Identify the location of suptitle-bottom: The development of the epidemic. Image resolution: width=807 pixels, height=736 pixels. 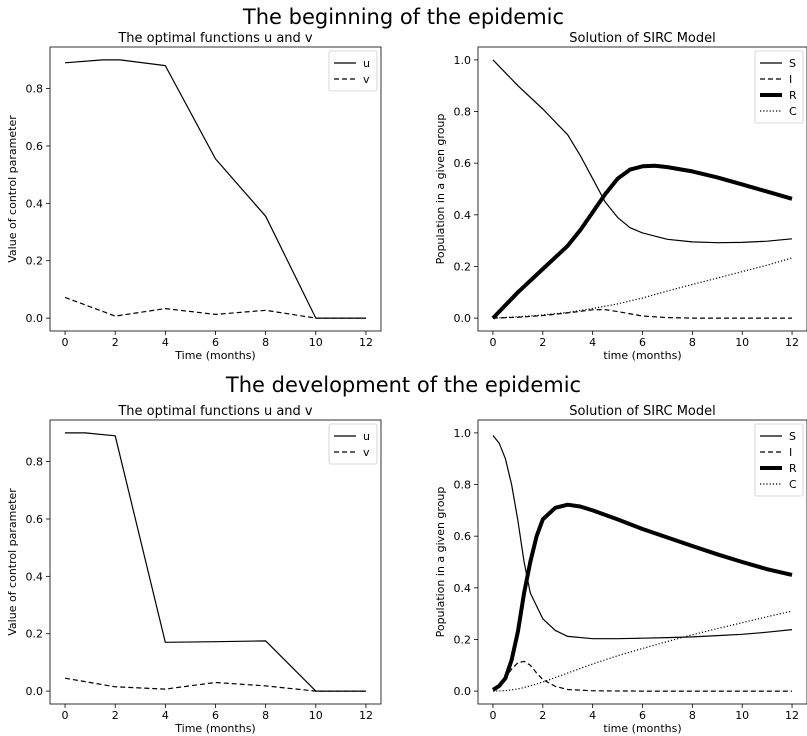
(403, 385).